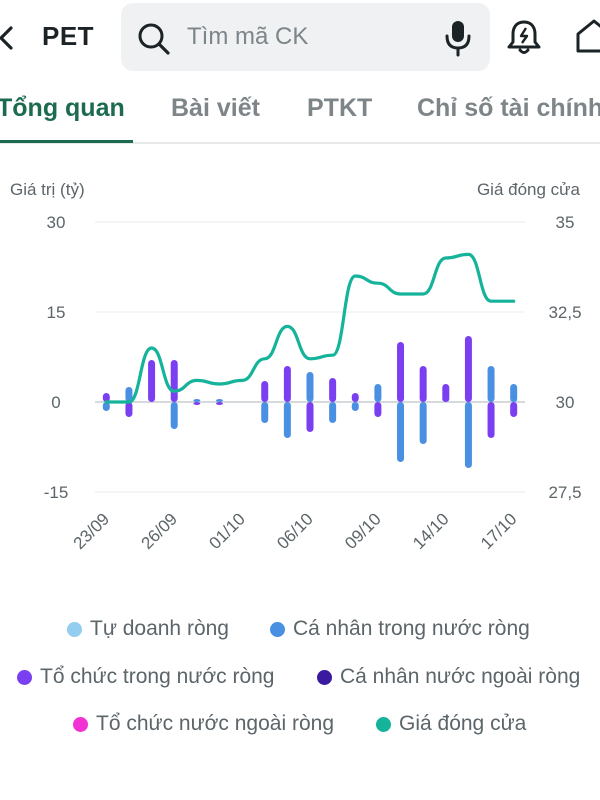 The width and height of the screenshot is (600, 800). I want to click on x-axis-tick-label: 01/10, so click(227, 531).